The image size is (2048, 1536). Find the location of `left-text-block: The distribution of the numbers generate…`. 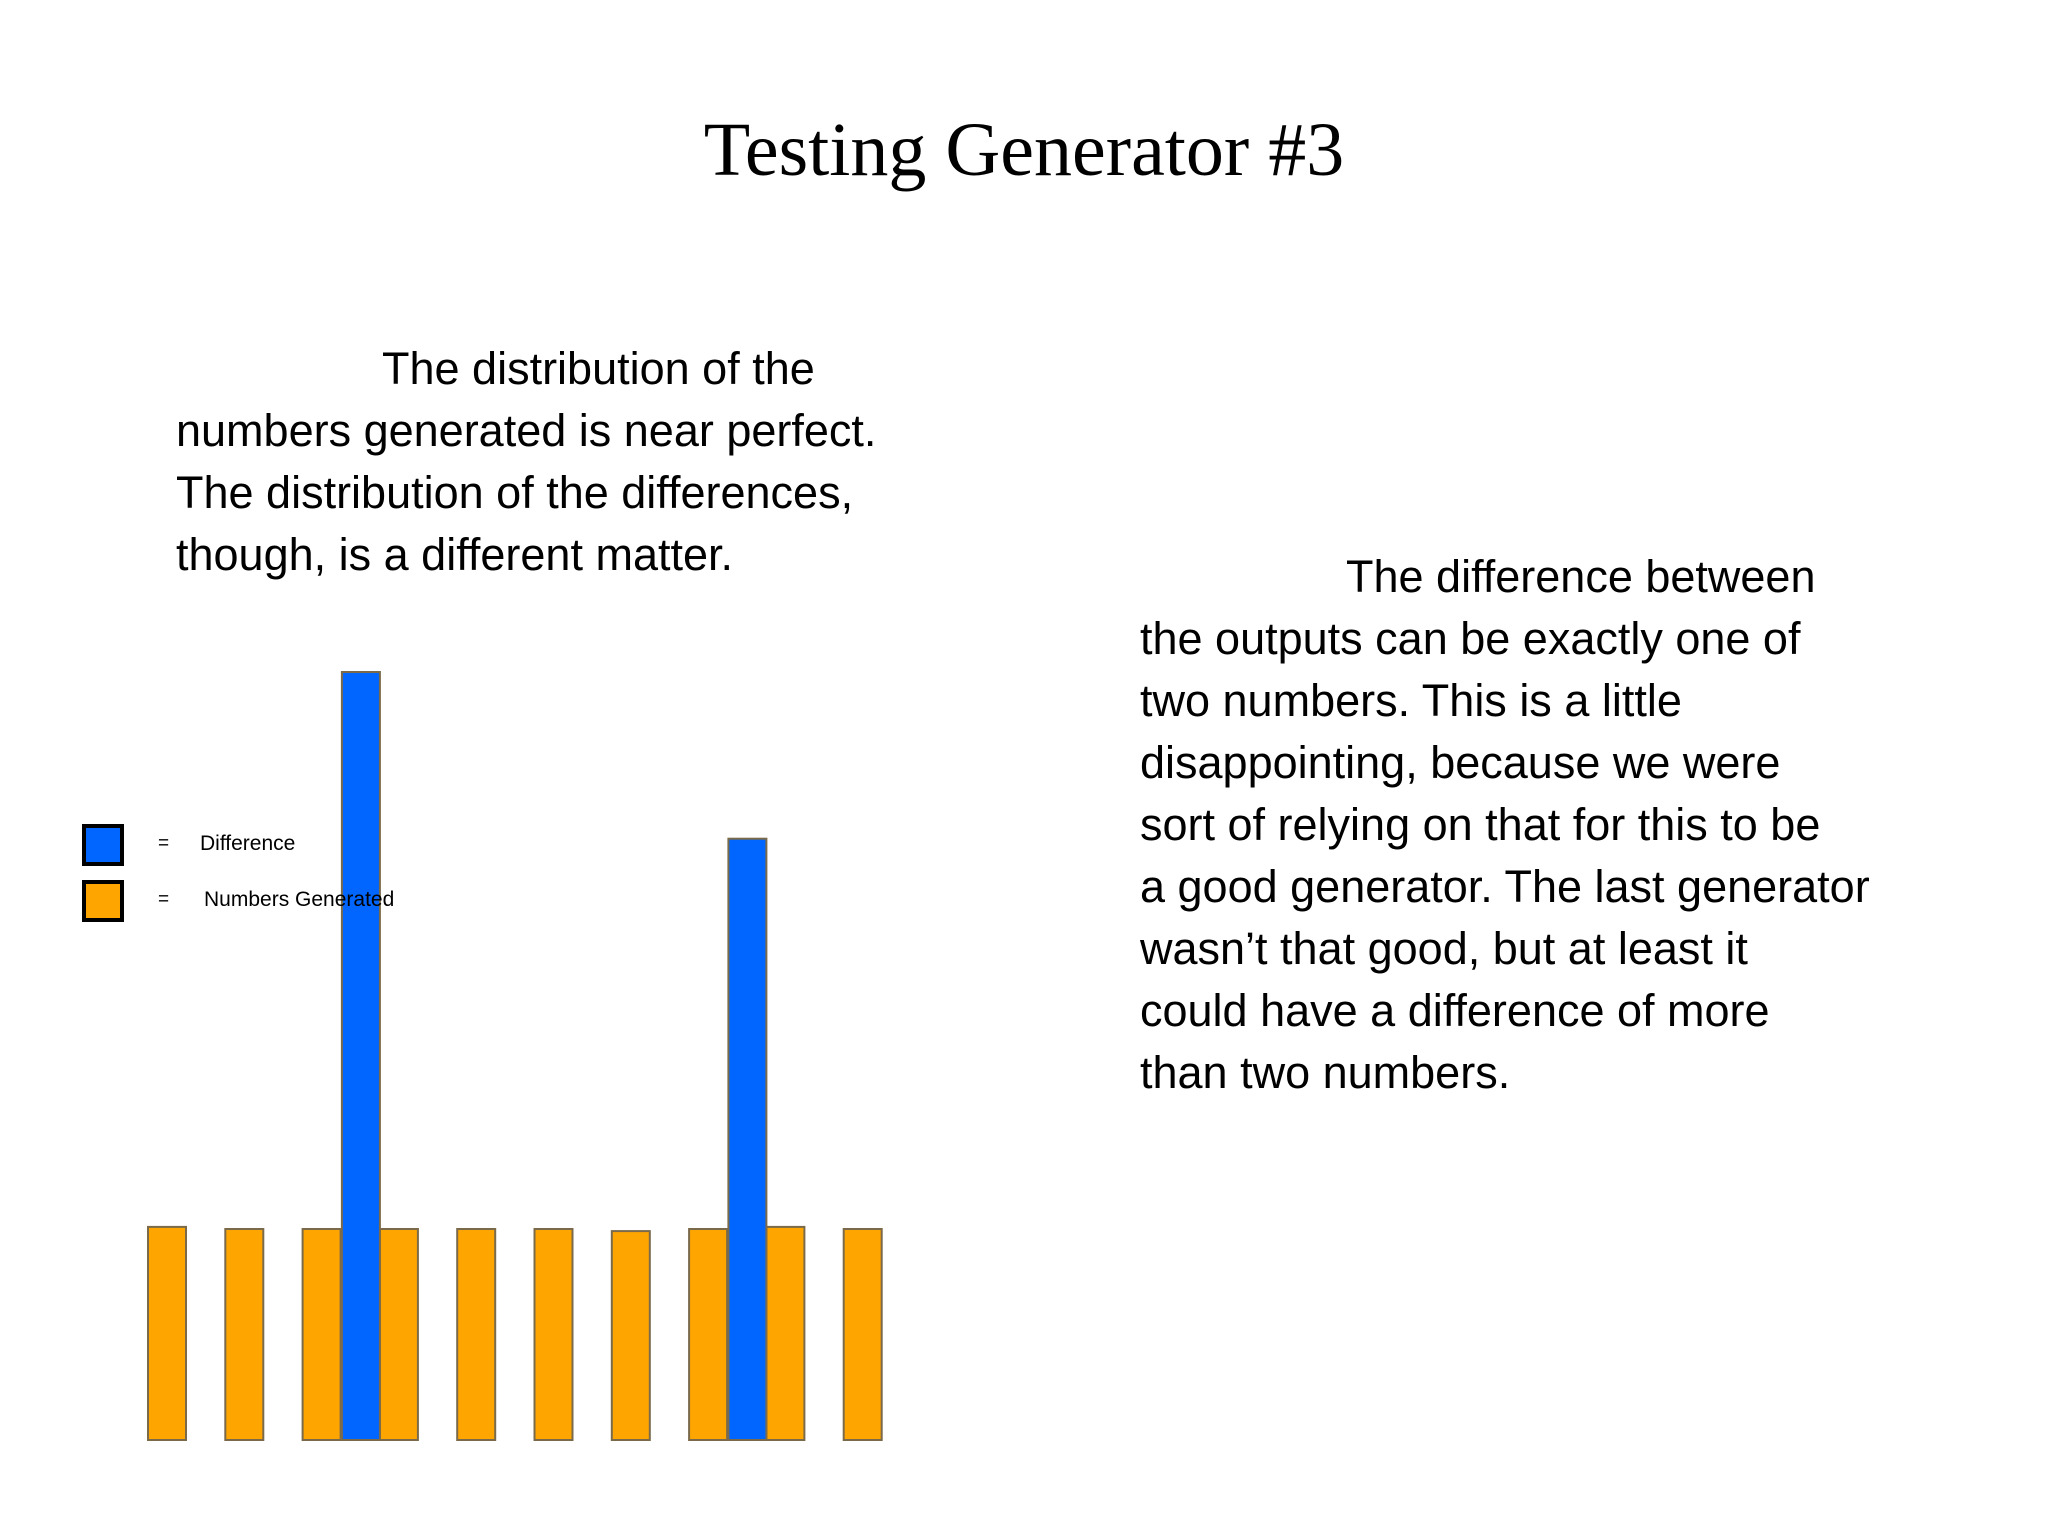

left-text-block: The distribution of the numbers generate… is located at coordinates (556, 462).